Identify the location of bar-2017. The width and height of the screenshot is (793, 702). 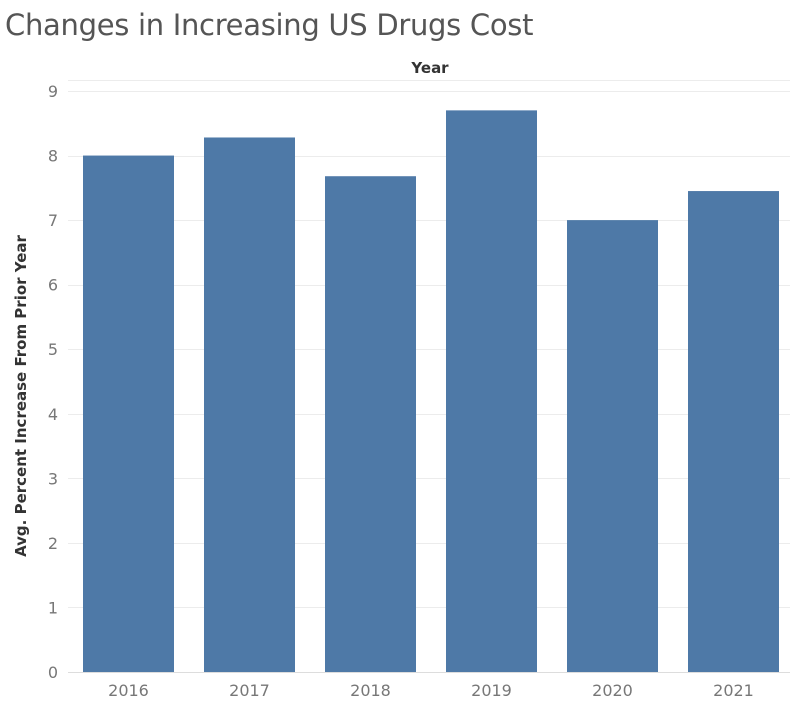
(249, 405).